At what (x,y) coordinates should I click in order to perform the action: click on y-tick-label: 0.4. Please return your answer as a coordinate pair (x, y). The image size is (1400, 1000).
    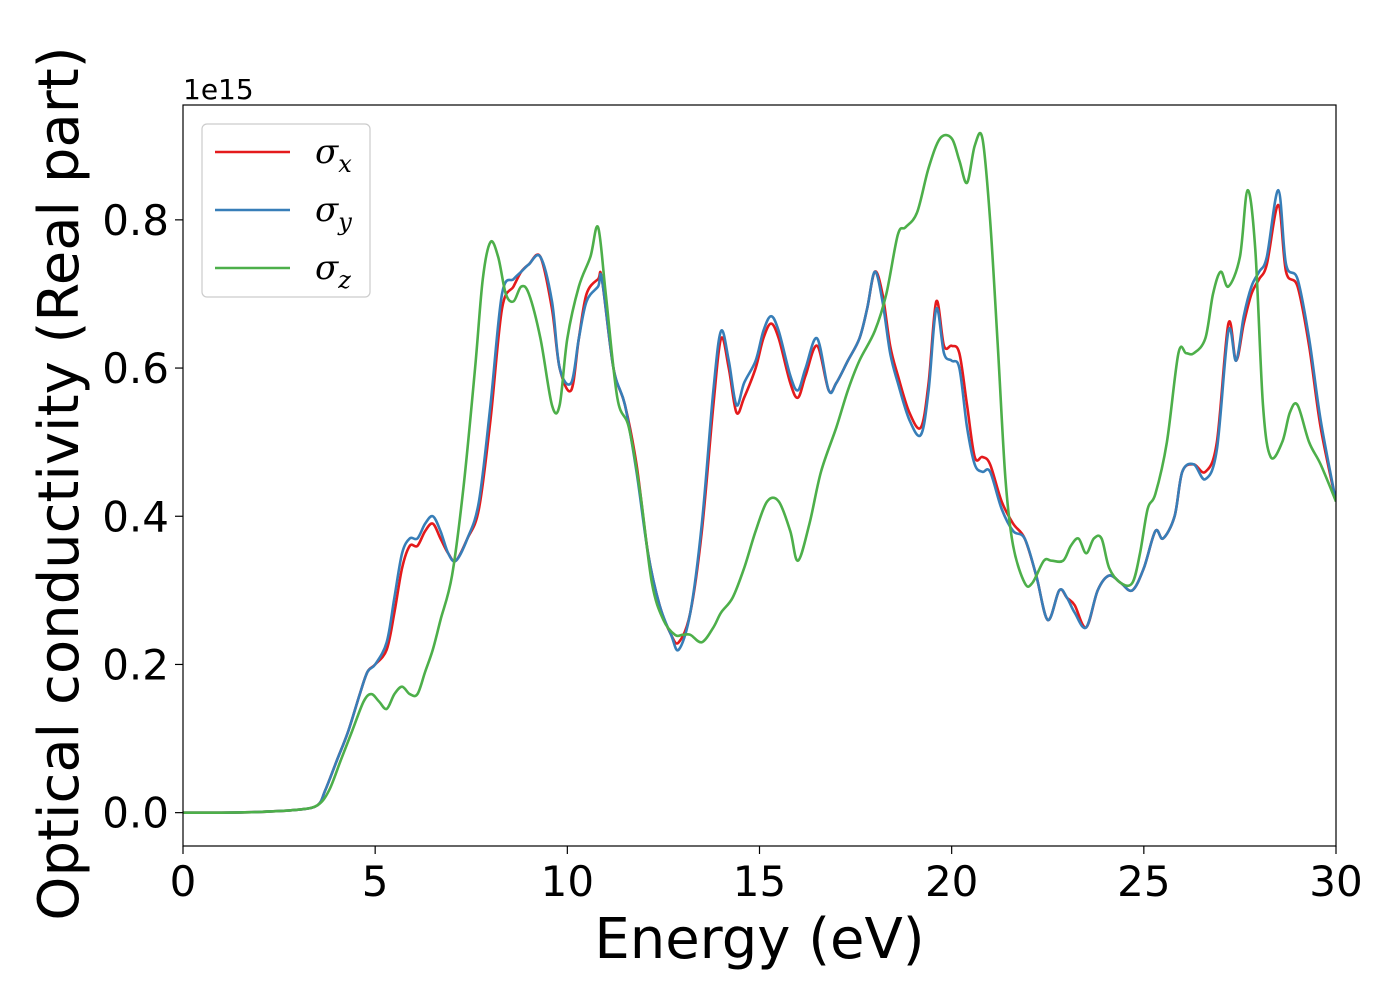
    Looking at the image, I should click on (135, 516).